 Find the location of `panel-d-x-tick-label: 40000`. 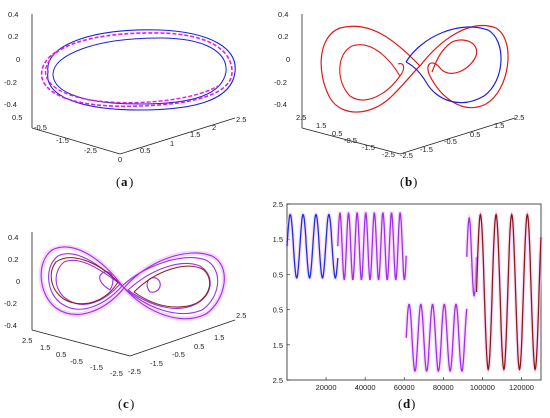

panel-d-x-tick-label: 40000 is located at coordinates (365, 387).